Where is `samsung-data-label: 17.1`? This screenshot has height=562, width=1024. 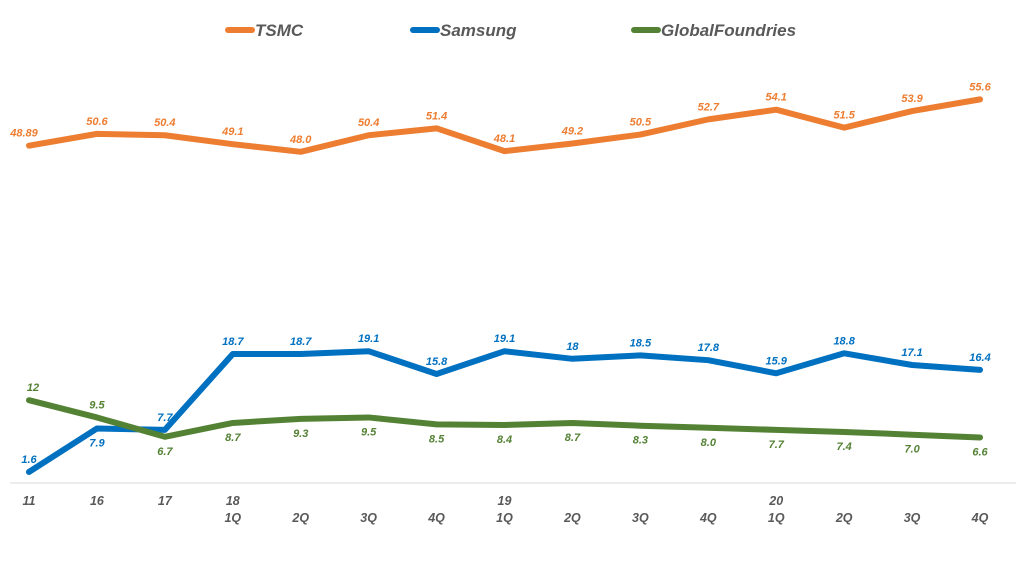
samsung-data-label: 17.1 is located at coordinates (911, 353).